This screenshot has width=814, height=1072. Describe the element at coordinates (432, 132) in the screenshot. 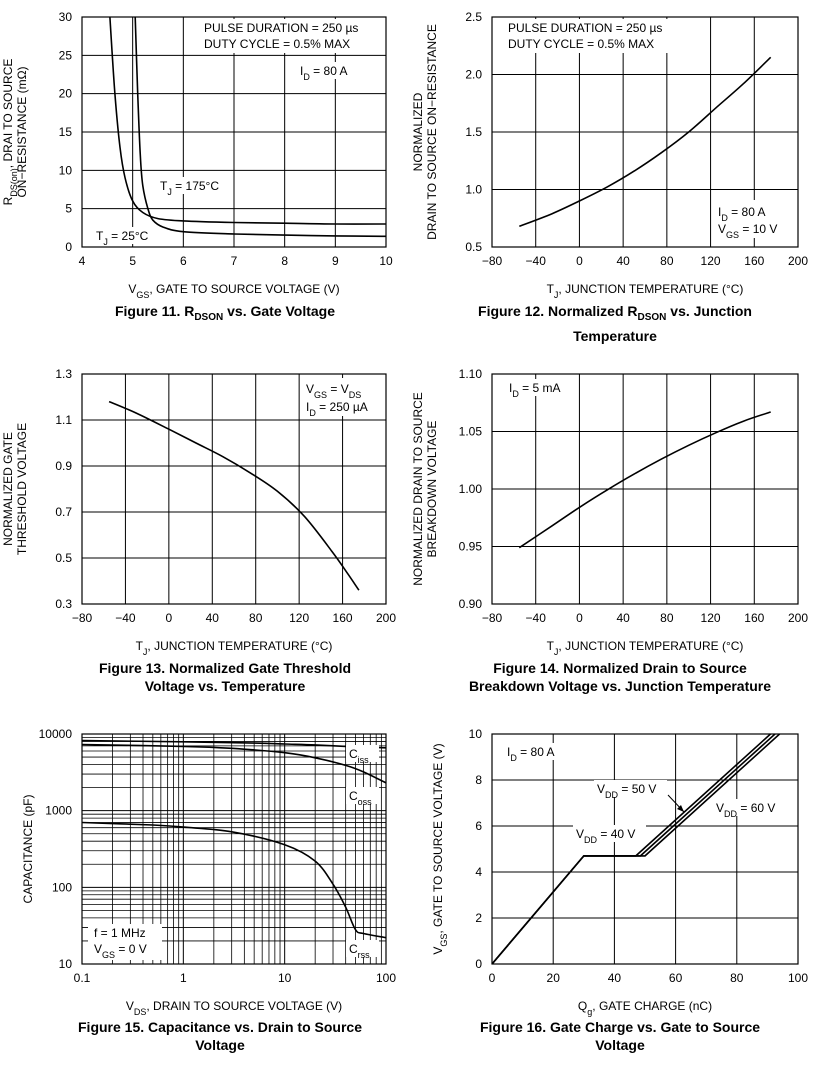

I see `y-axis-label-line-2: DRAIN TO SOURCE ON−RESISTANCE` at that location.